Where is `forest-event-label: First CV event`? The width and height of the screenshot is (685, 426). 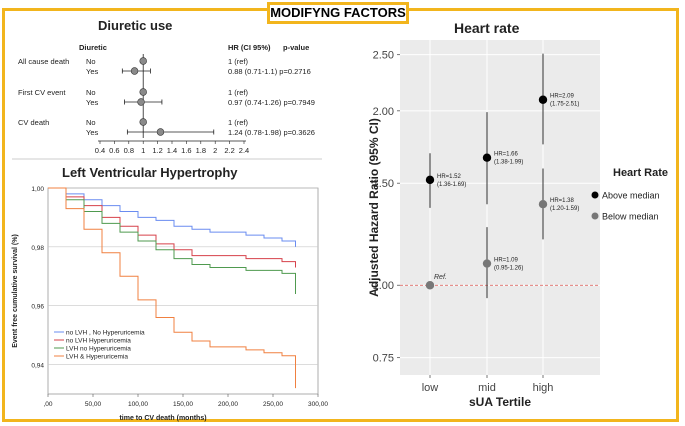
forest-event-label: First CV event is located at coordinates (42, 92).